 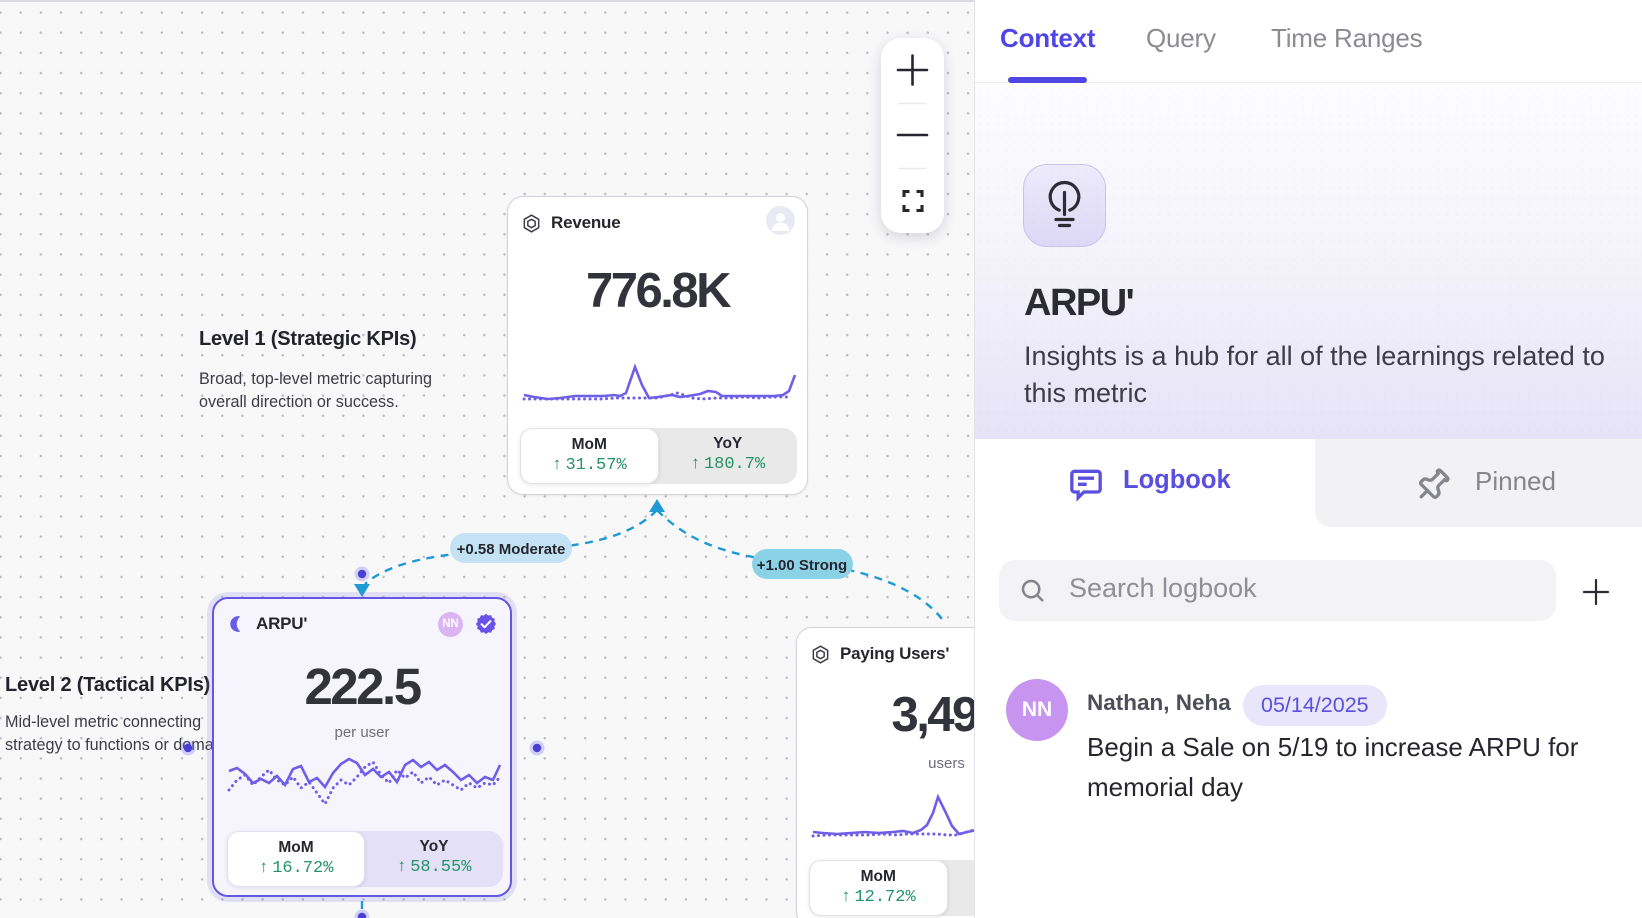 I want to click on svg-text: +1.00 Strong, so click(x=802, y=565).